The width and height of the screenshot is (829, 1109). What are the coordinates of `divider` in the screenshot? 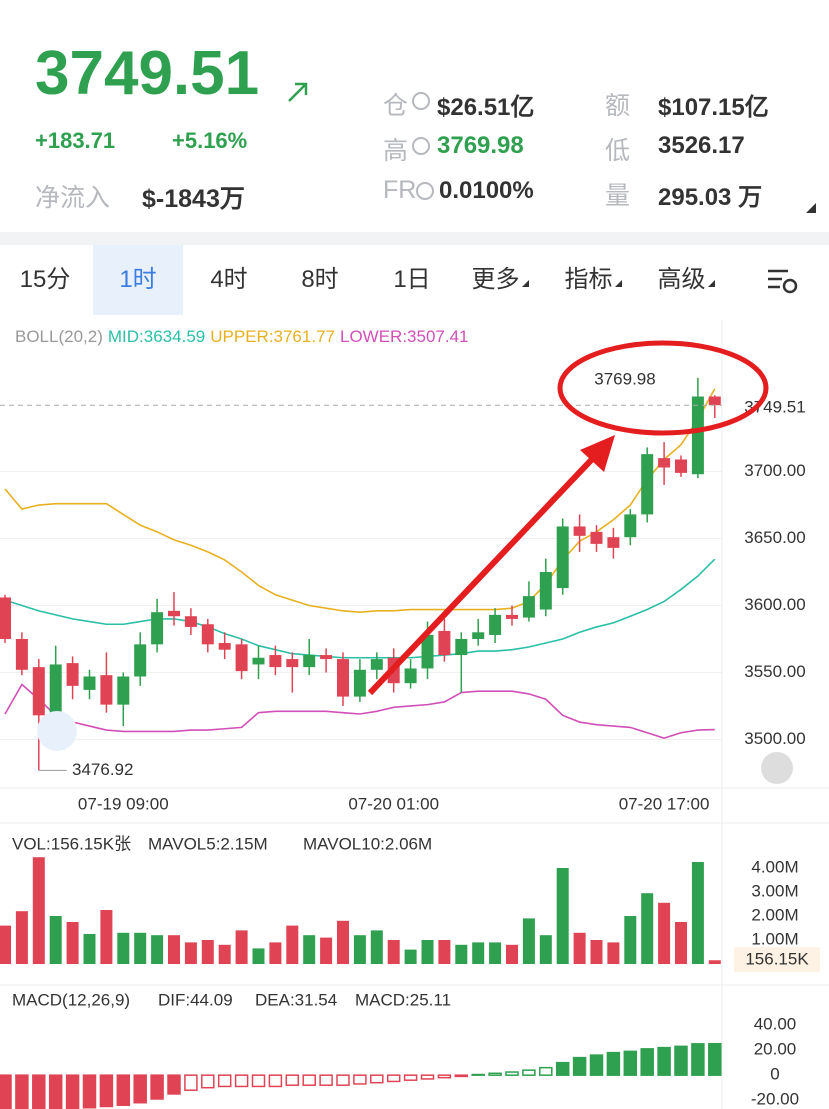 It's located at (414, 238).